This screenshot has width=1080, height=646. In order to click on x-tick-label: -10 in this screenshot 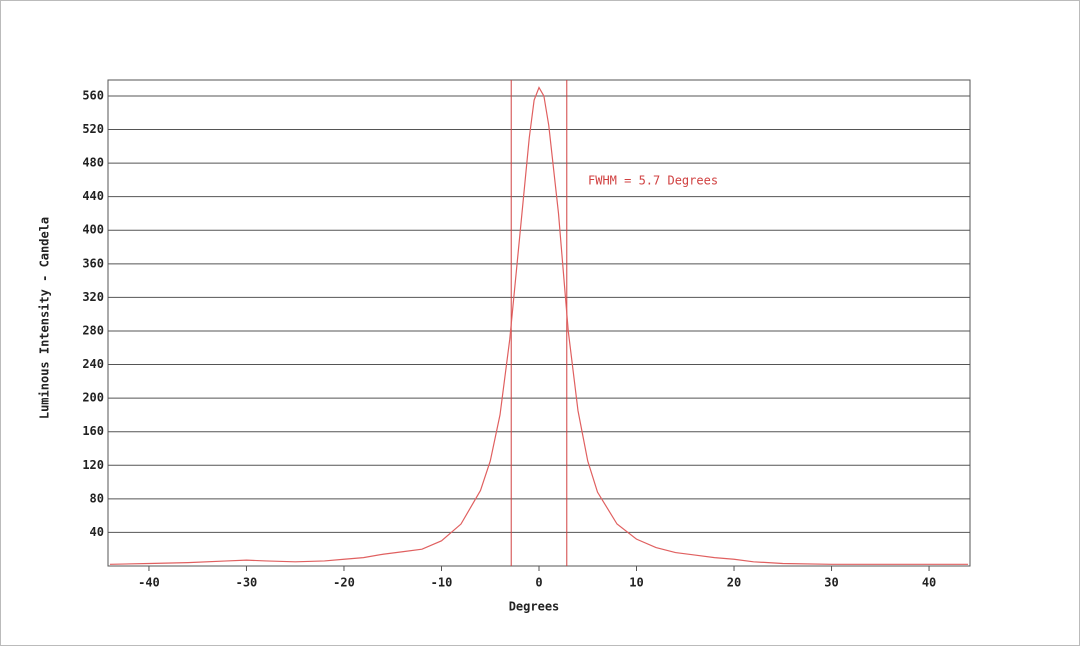, I will do `click(442, 583)`.